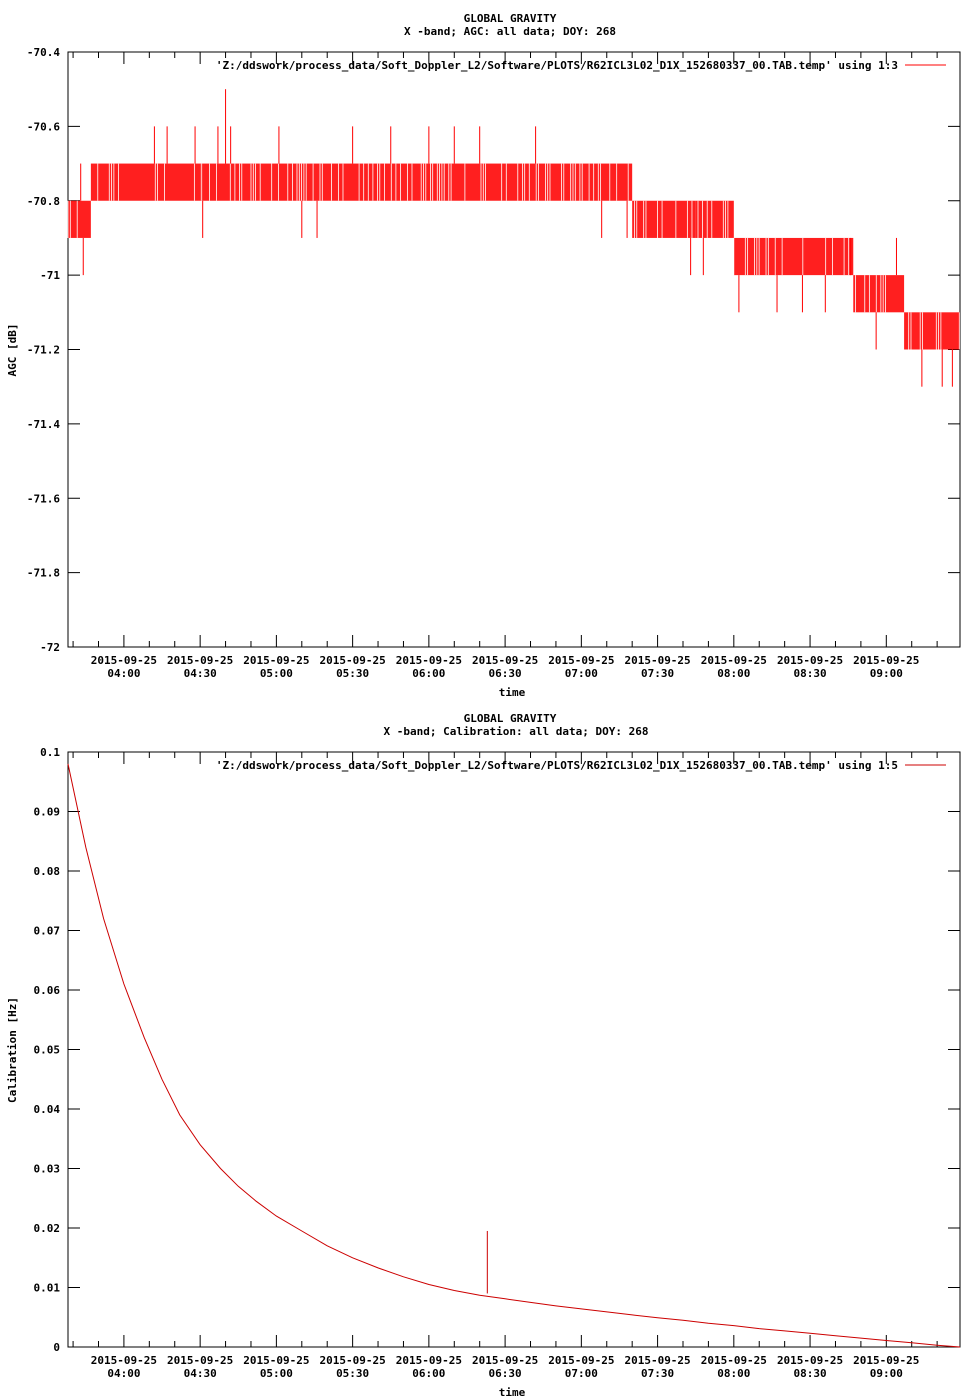  I want to click on agc-chart-subtitle: X -band; AGC: all data; DOY: 268, so click(510, 31).